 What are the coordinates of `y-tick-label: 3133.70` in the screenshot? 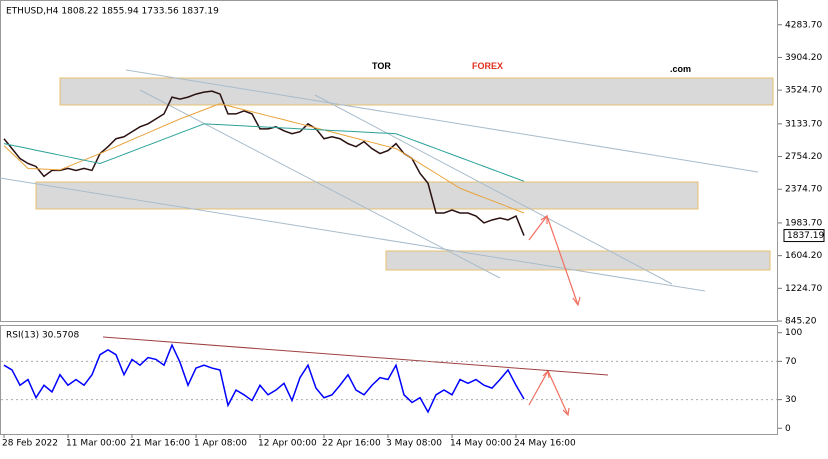 It's located at (803, 124).